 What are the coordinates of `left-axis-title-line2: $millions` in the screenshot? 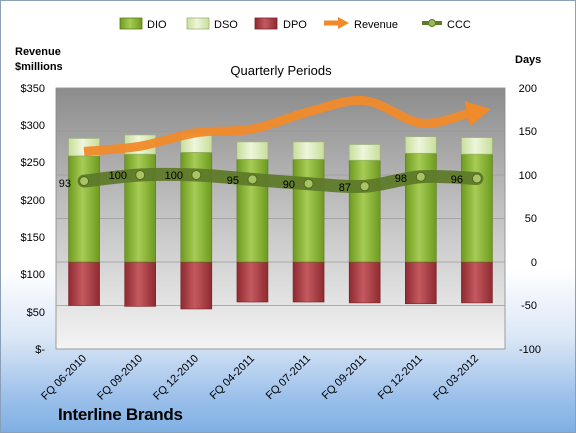 It's located at (39, 67).